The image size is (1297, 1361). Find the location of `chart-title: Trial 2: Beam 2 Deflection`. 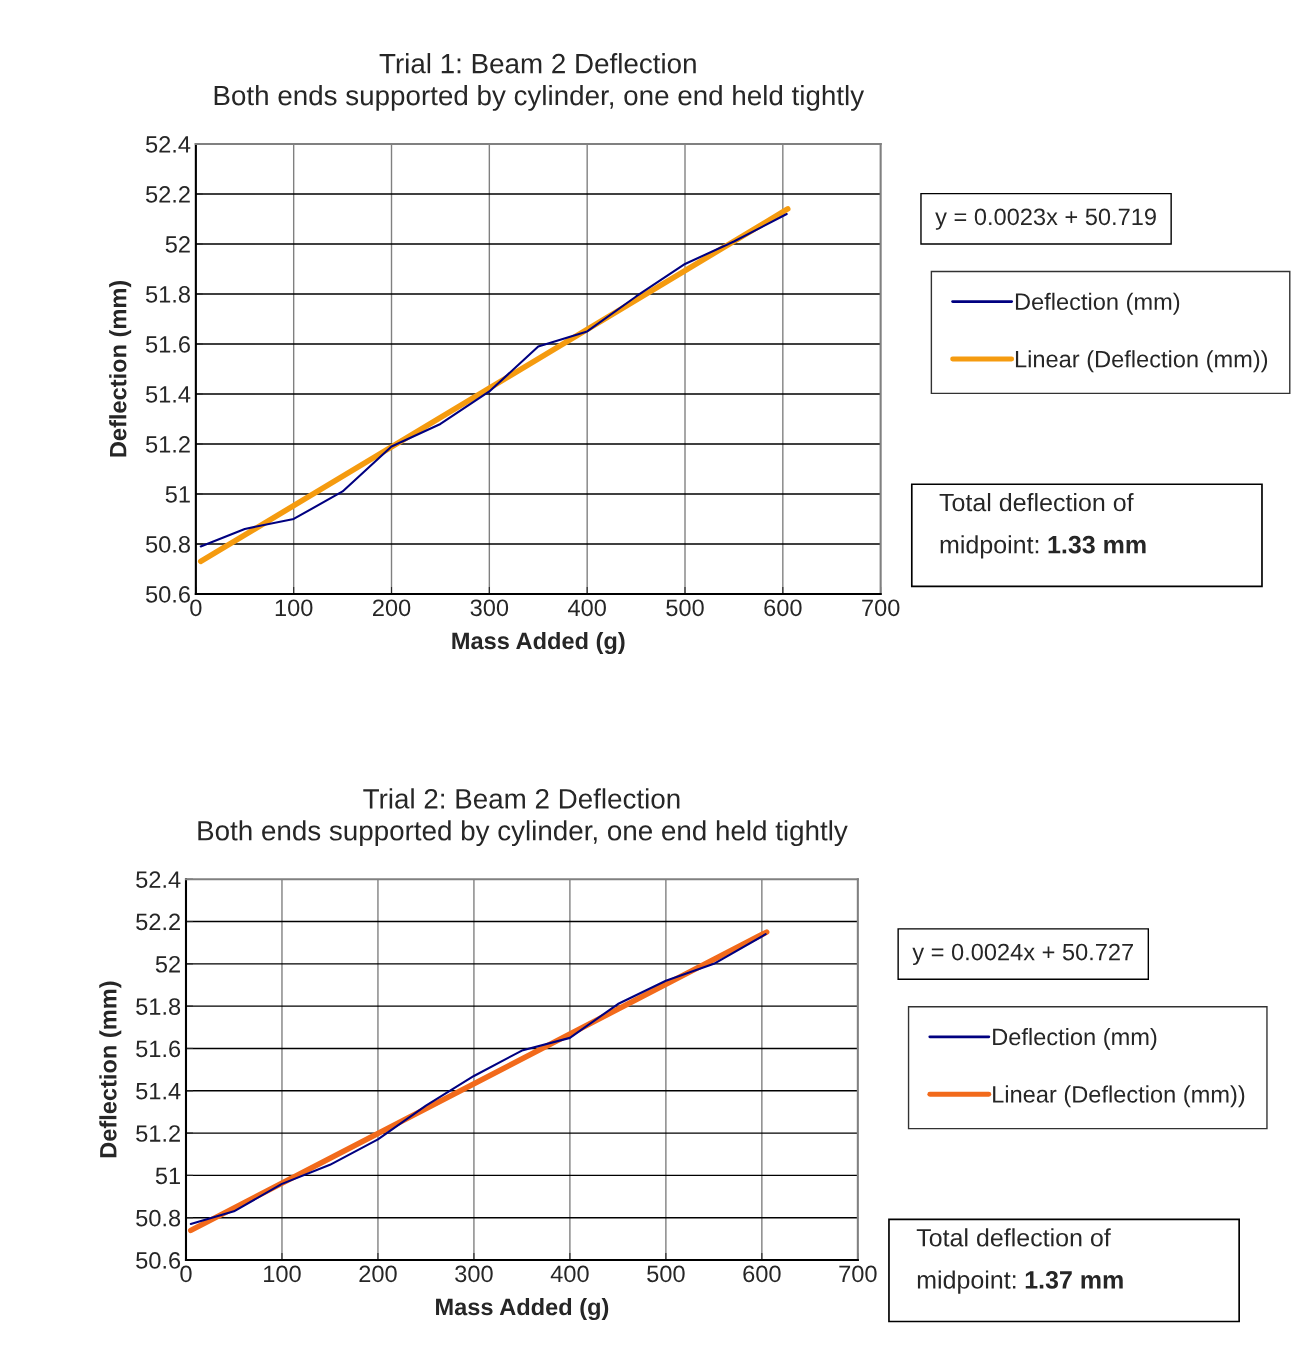

chart-title: Trial 2: Beam 2 Deflection is located at coordinates (521, 798).